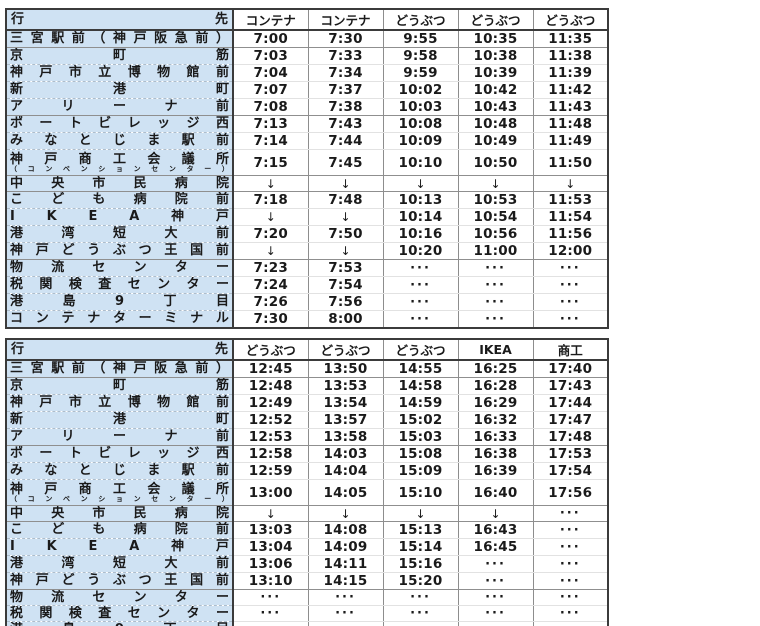 This screenshot has width=760, height=626. Describe the element at coordinates (495, 56) in the screenshot. I see `time-cell: 10:38` at that location.